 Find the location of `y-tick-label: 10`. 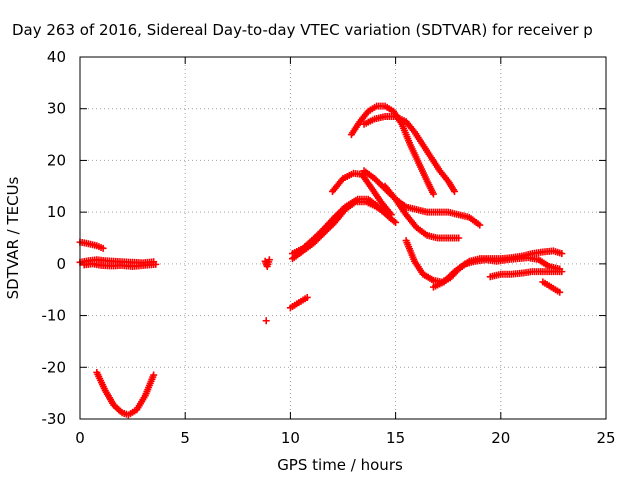

y-tick-label: 10 is located at coordinates (56, 212).